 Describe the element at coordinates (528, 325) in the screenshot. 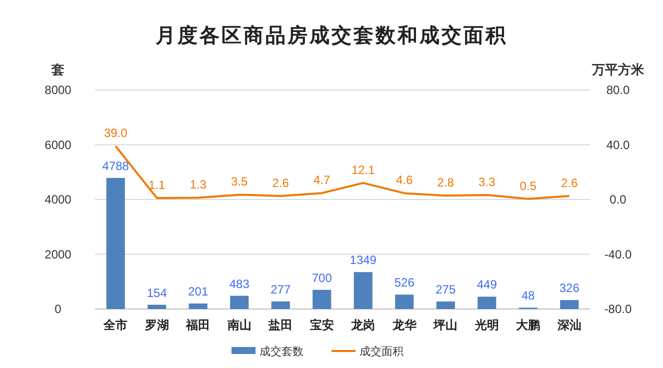

I see `x-tick-label: 大鹏` at that location.